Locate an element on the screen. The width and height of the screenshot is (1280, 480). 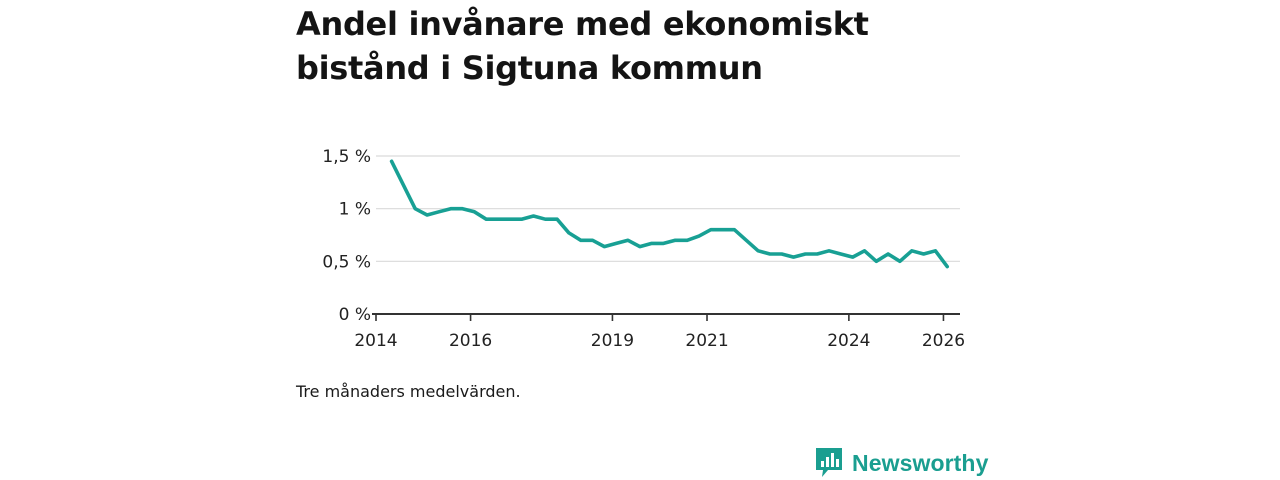
x-tick-label: 2014 is located at coordinates (375, 341).